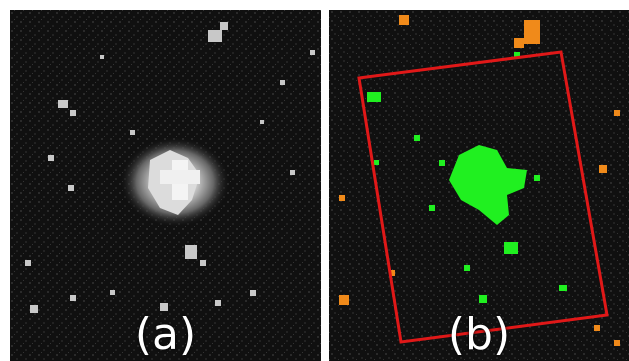 The height and width of the screenshot is (361, 629). Describe the element at coordinates (165, 334) in the screenshot. I see `panel-a-label: (a)` at that location.